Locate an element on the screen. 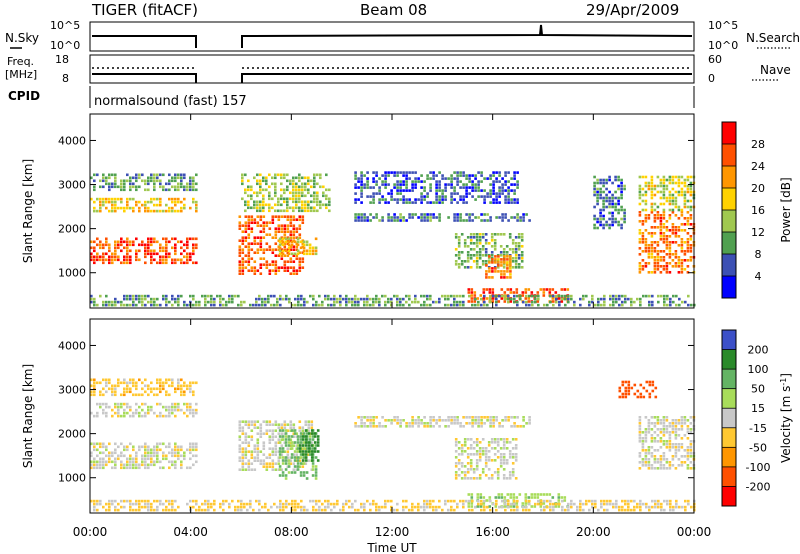 The height and width of the screenshot is (554, 800). y-tick-label: 4000 is located at coordinates (72, 345).